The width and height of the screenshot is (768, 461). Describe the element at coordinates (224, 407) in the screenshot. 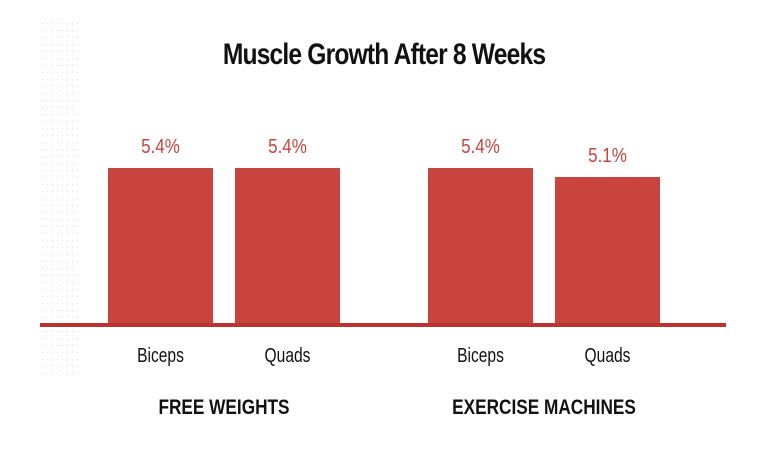

I see `group-label-free-weights: FREE WEIGHTS` at that location.